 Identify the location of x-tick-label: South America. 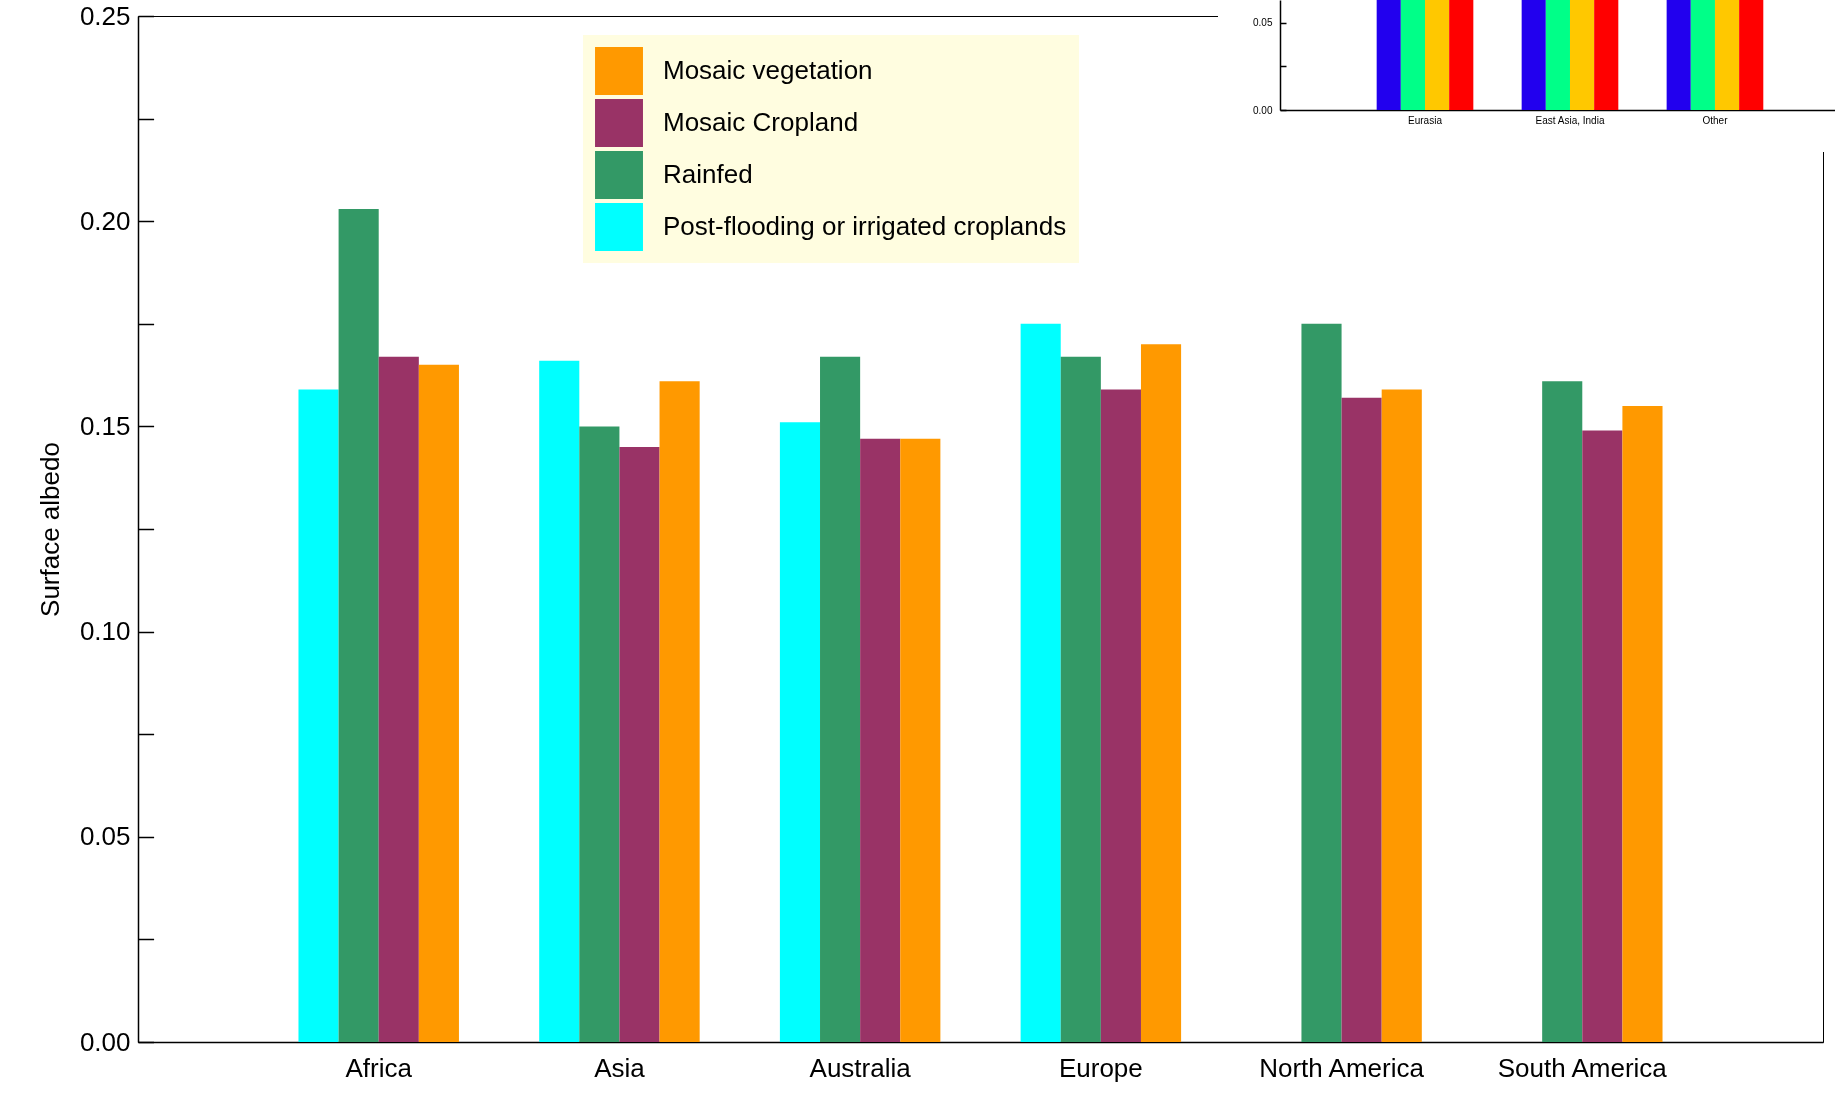
(1582, 1067).